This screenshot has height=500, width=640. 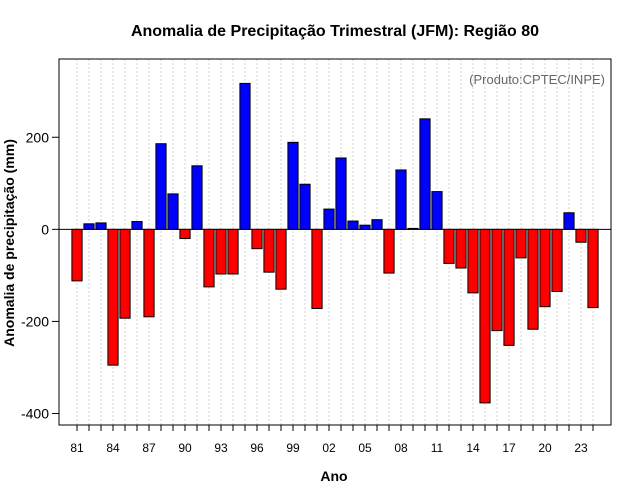 I want to click on x-tick-label: 05, so click(x=365, y=448).